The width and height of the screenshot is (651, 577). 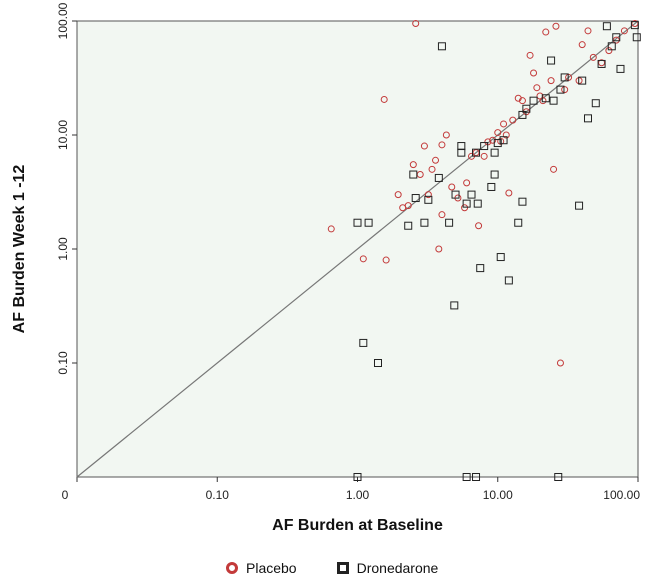 I want to click on circle-icon, so click(x=232, y=568).